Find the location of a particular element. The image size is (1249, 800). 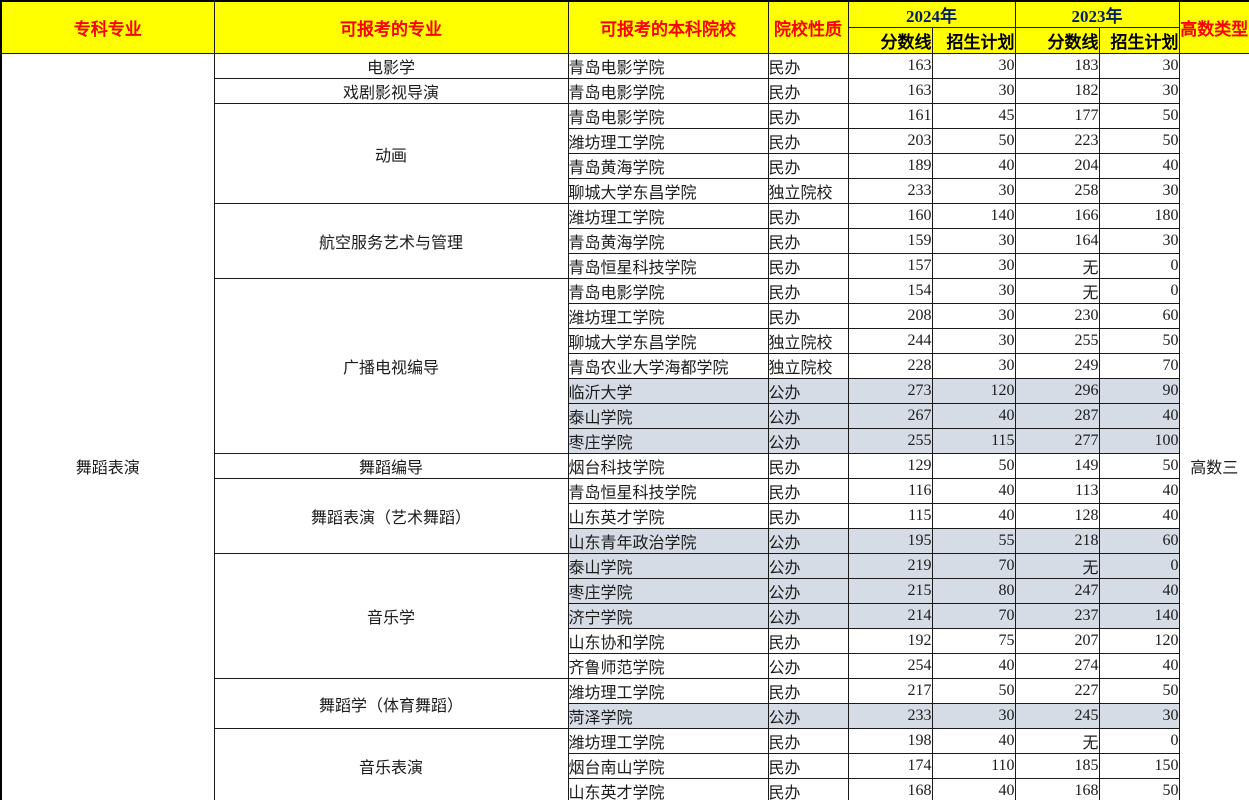

table-row: 山东青年政治学院 公办 195 55 218 60 is located at coordinates (625, 541).